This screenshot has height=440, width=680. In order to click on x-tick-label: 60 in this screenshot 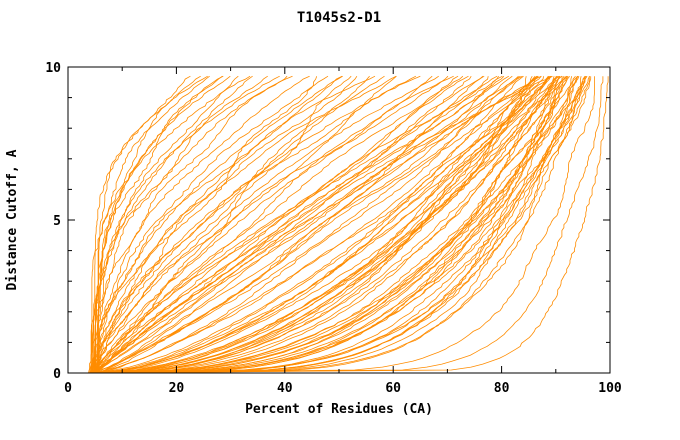, I will do `click(393, 388)`.